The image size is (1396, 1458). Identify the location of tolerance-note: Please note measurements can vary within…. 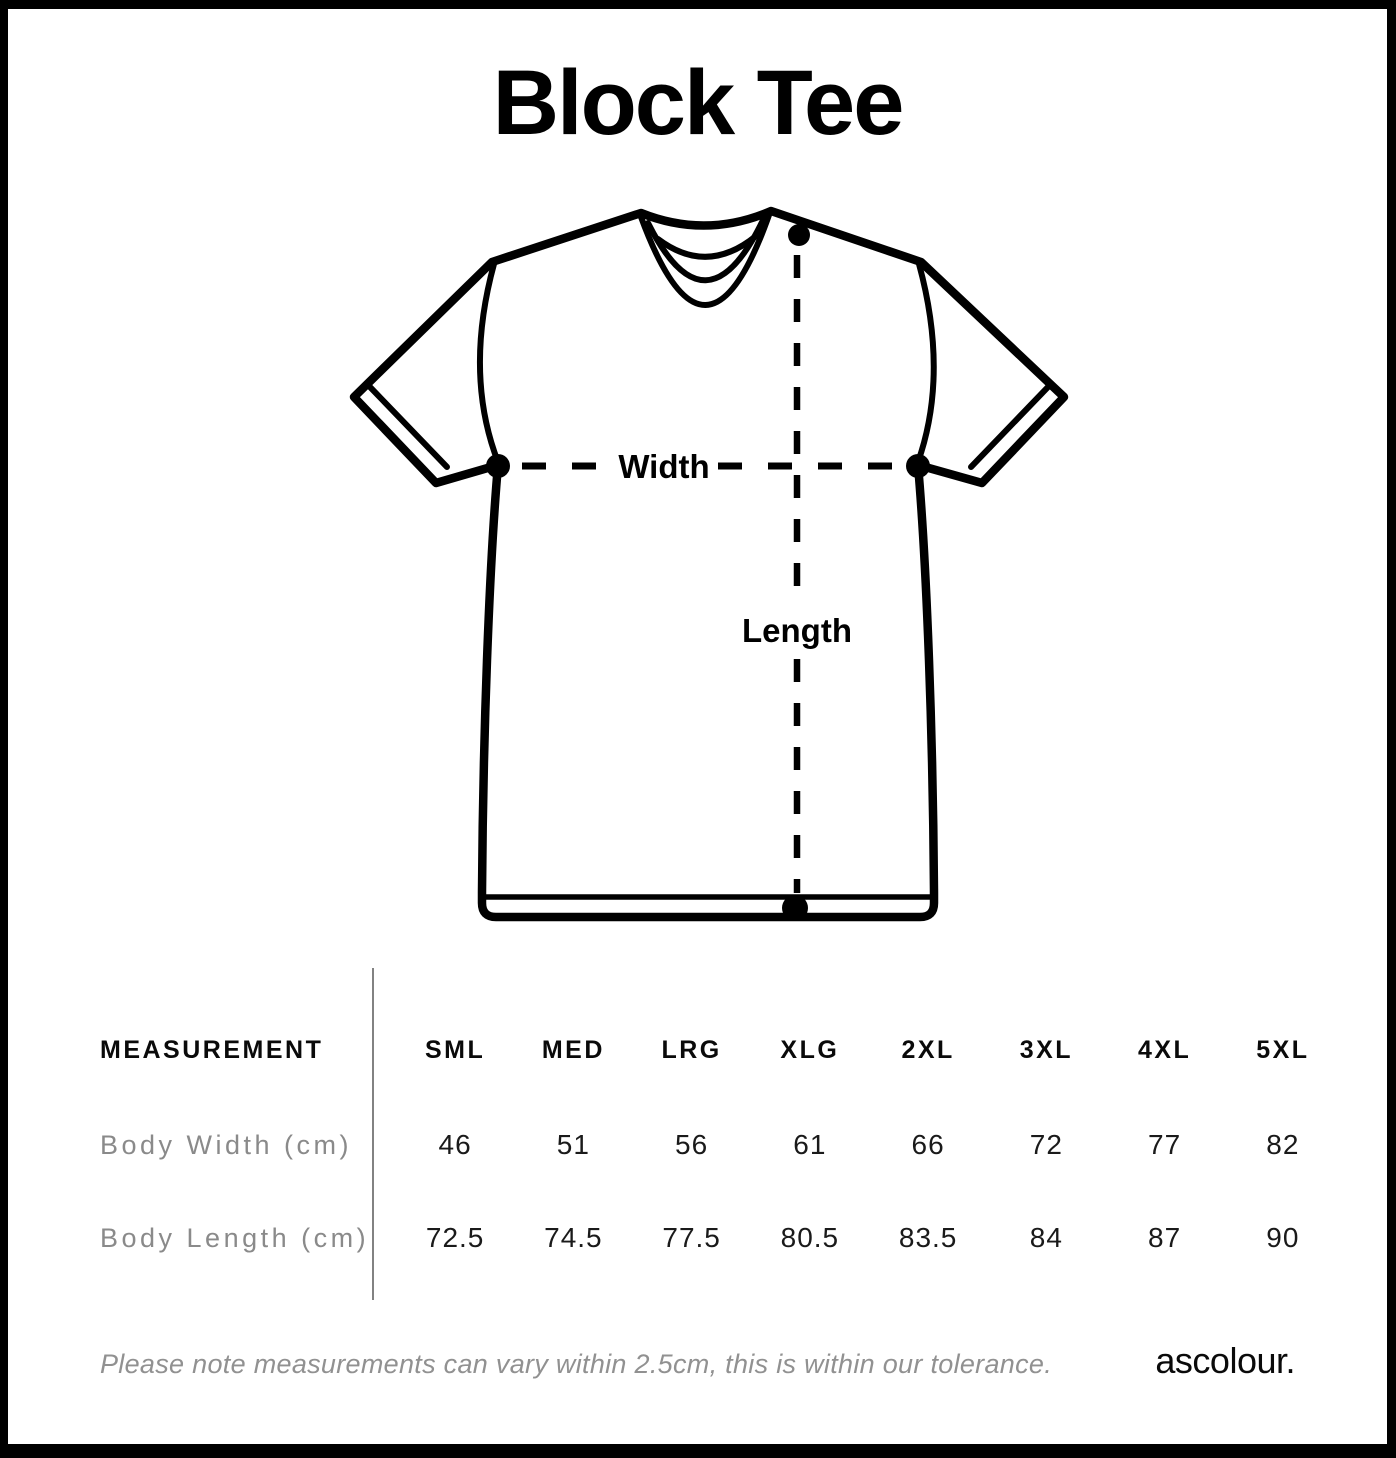
(576, 1364).